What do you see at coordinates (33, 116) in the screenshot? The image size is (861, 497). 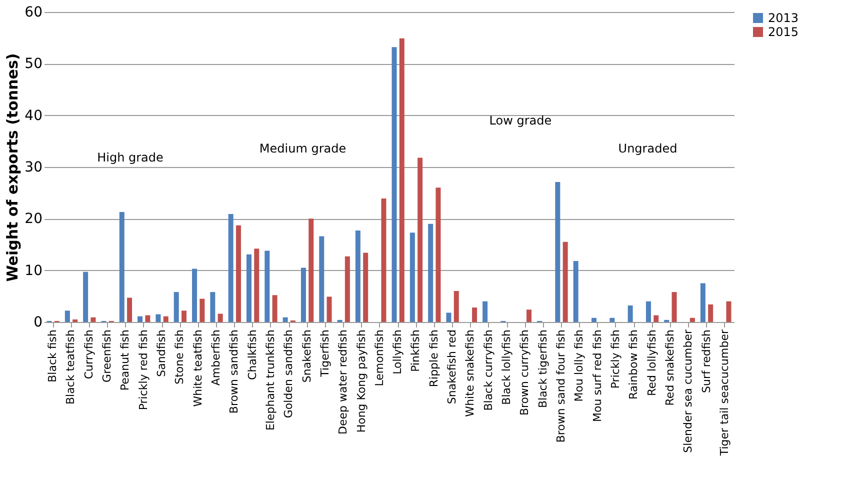 I see `y-tick-label: 40` at bounding box center [33, 116].